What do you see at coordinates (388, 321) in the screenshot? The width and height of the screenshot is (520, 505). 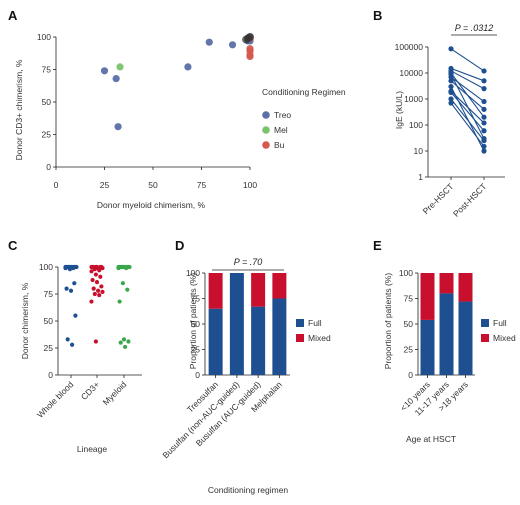 I see `panel-e-y-label: Proportion of patients (%)` at bounding box center [388, 321].